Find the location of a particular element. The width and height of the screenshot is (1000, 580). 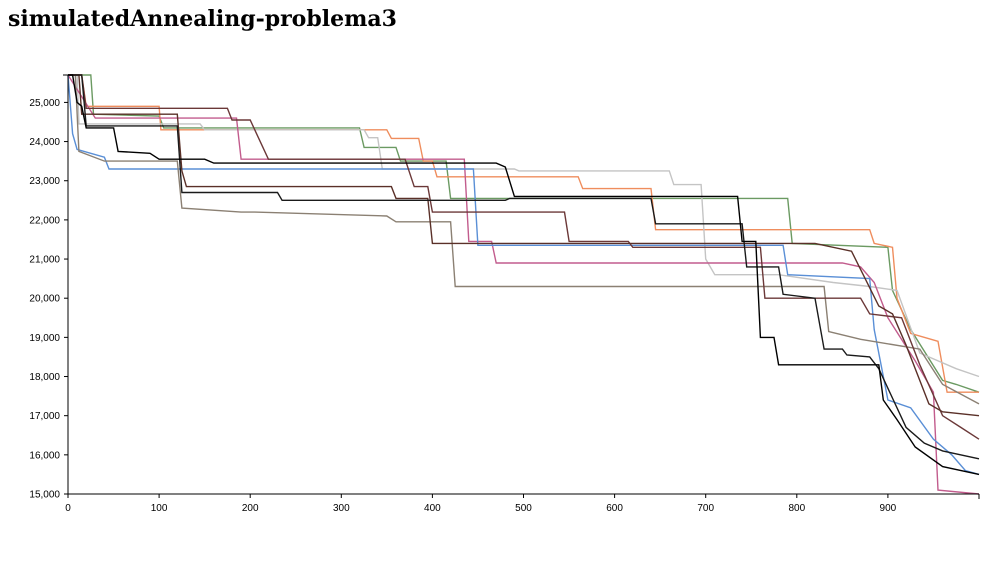

y-tick-label: 16,000 is located at coordinates (44, 455).